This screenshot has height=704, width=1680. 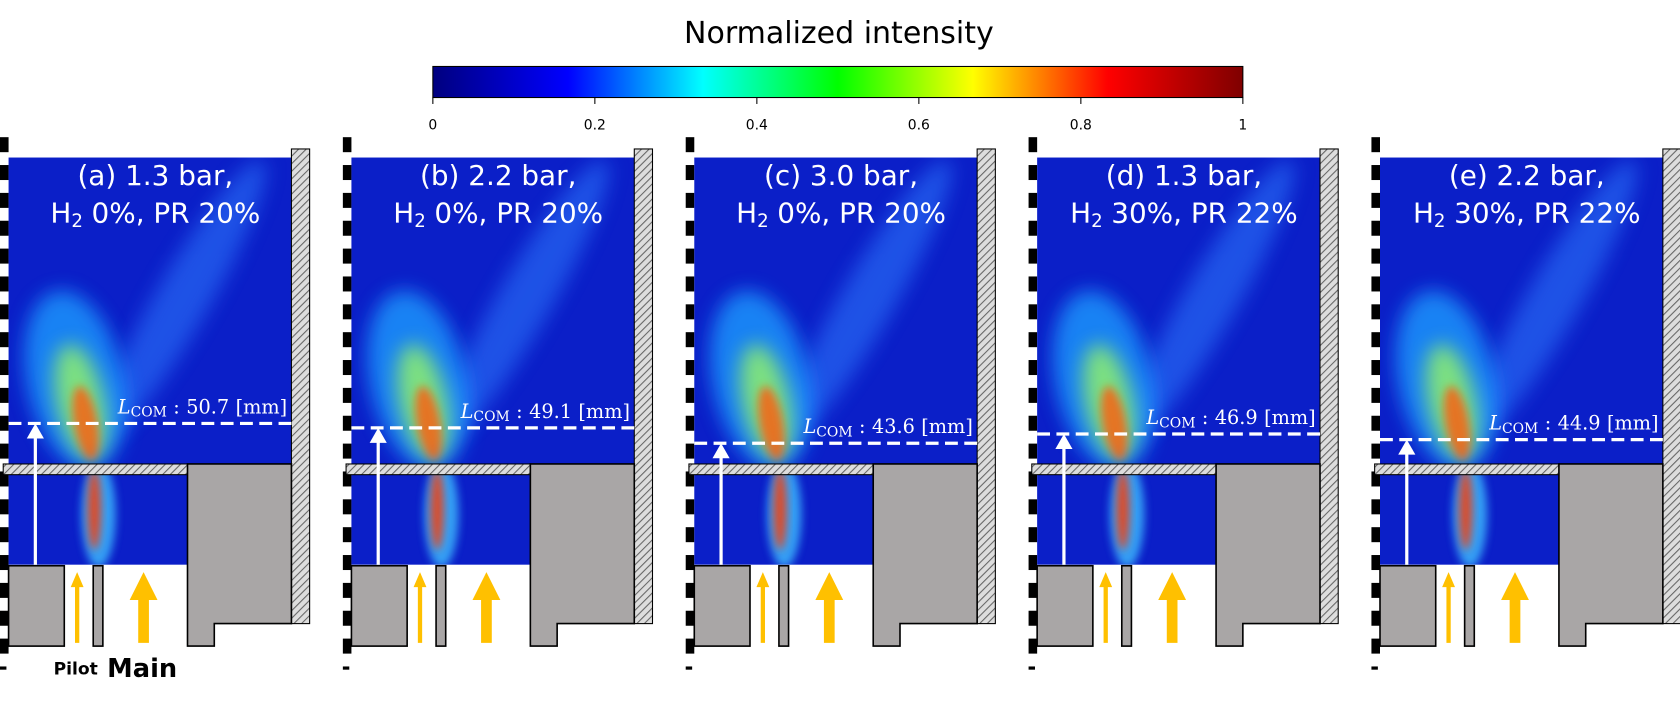 I want to click on colorbar-tick-label: 0.2, so click(x=595, y=125).